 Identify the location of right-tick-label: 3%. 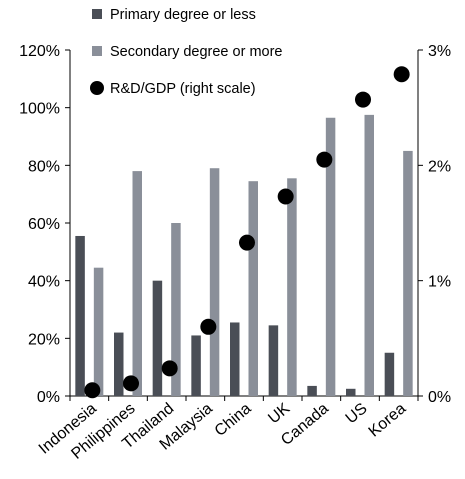
(439, 51).